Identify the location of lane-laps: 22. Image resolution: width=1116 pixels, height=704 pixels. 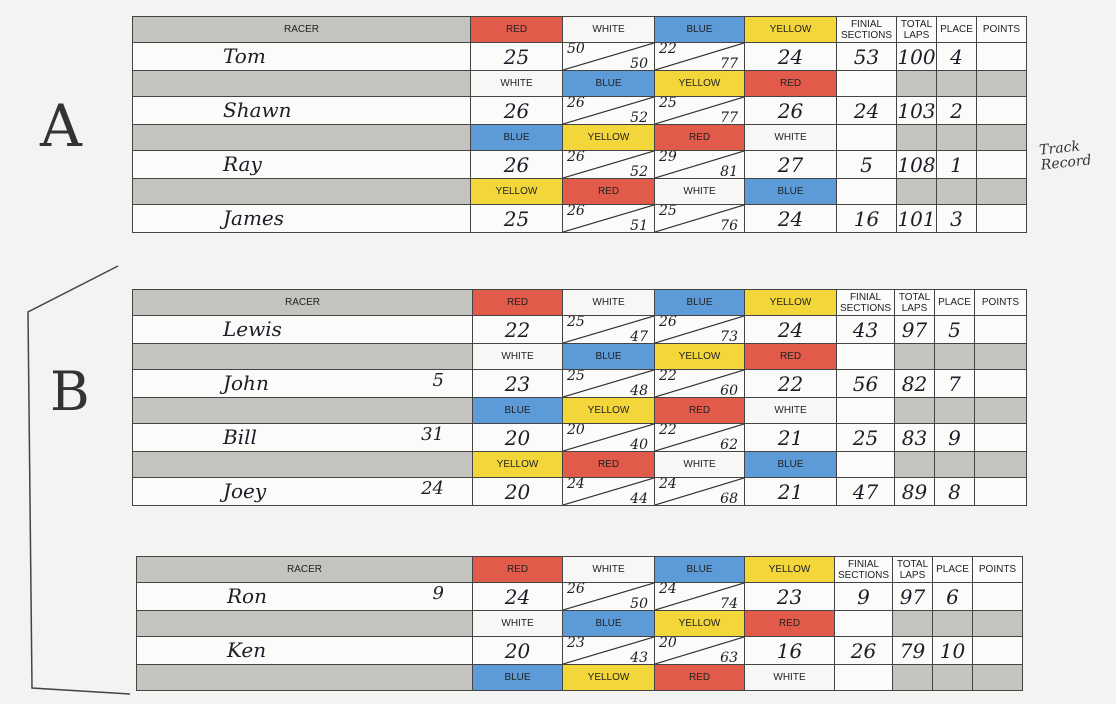
(668, 50).